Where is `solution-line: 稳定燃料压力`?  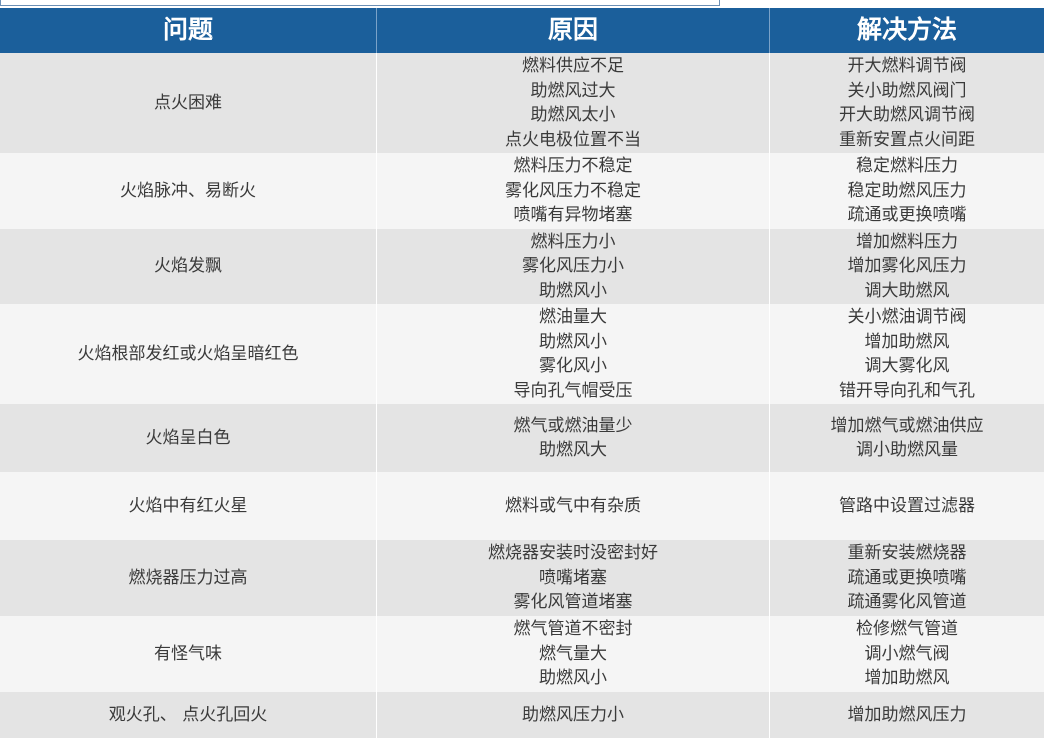 solution-line: 稳定燃料压力 is located at coordinates (907, 166).